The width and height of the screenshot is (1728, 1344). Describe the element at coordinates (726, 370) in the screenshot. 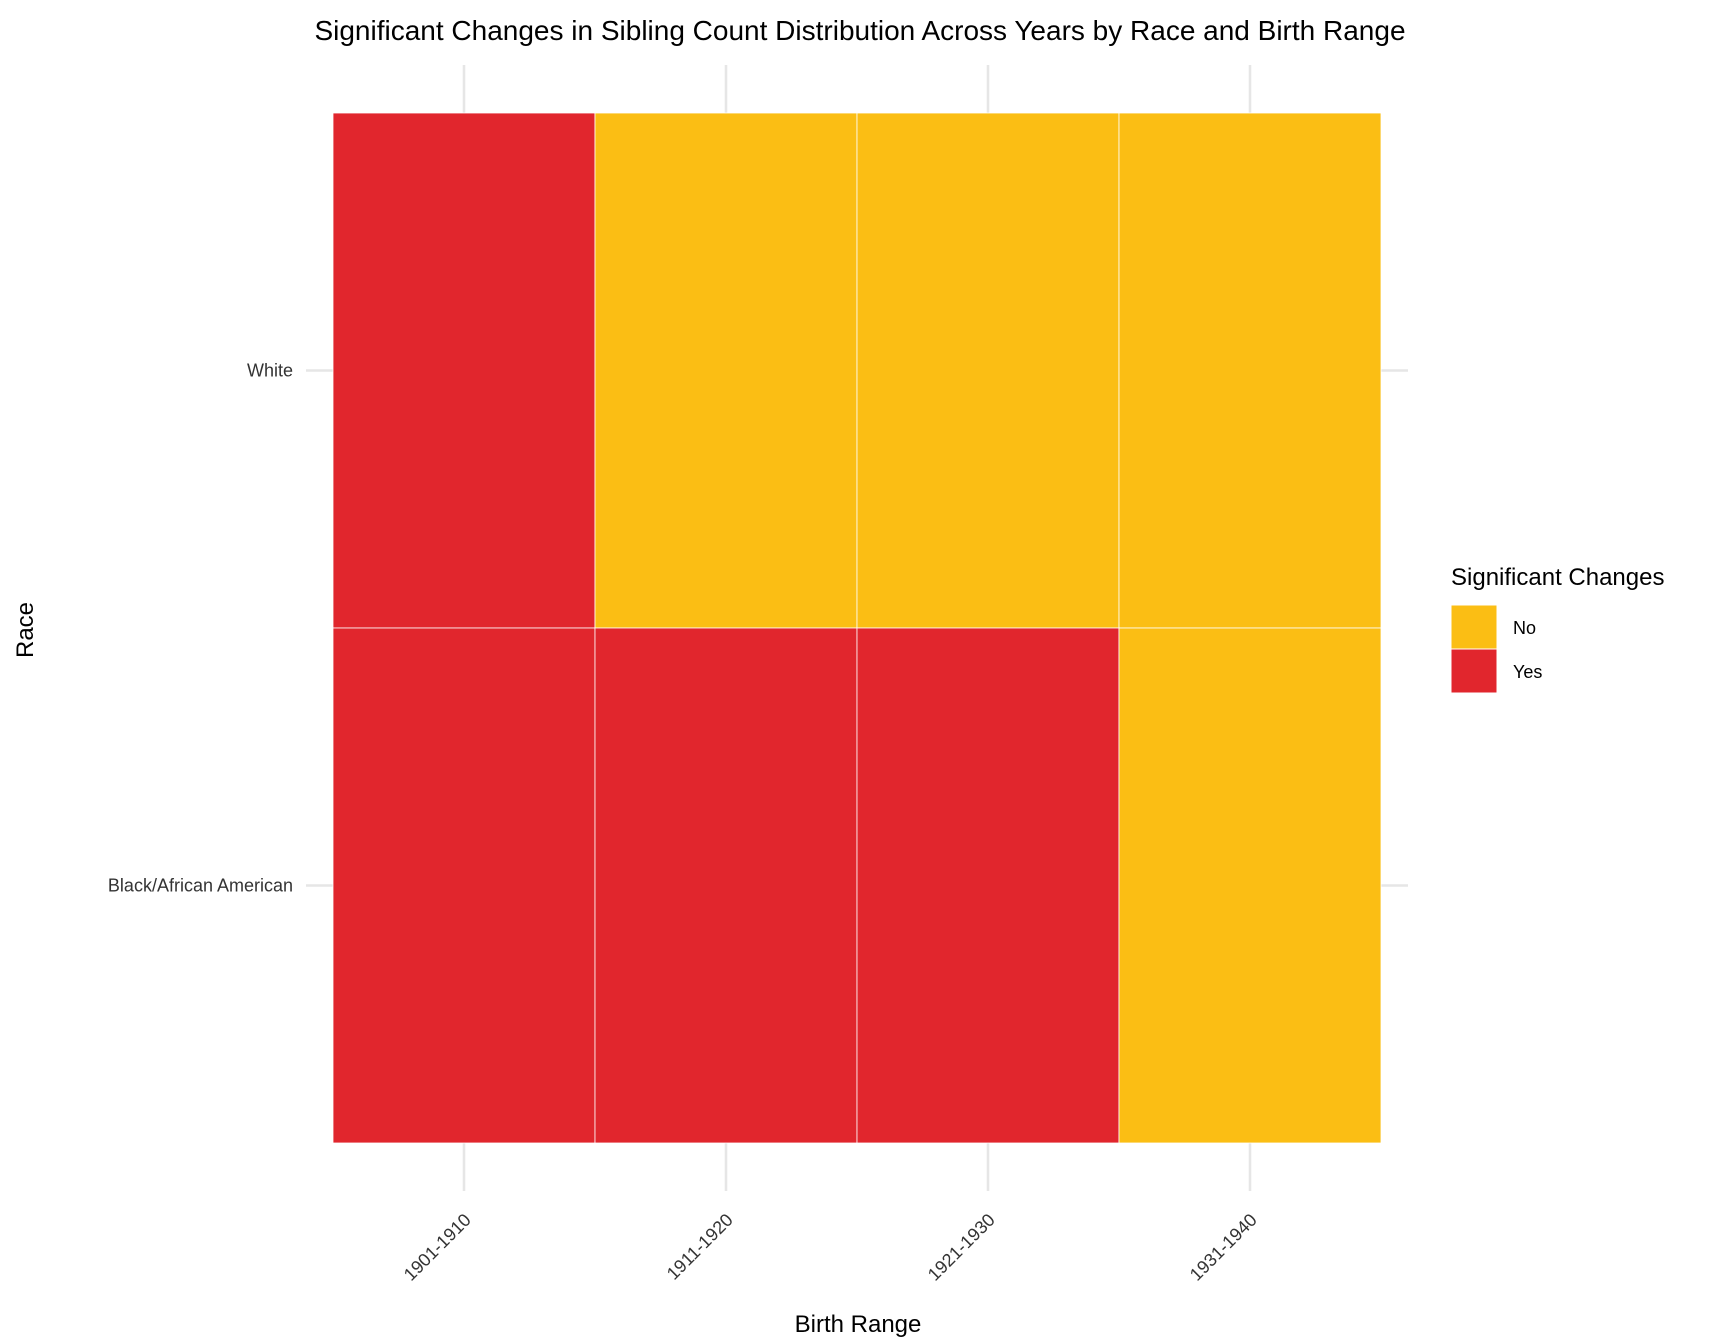

I see `heatmap-cell-white-1911-1920` at that location.